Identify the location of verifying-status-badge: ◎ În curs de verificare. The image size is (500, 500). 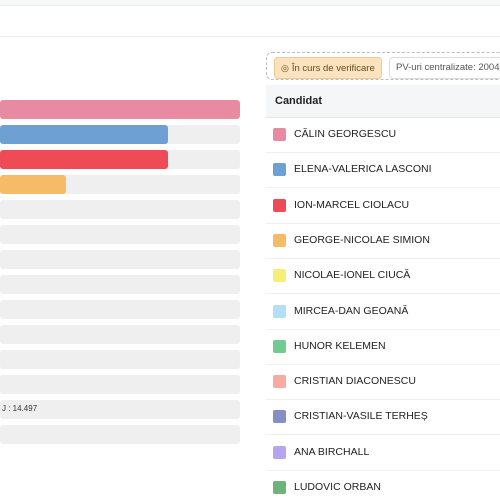
(328, 68).